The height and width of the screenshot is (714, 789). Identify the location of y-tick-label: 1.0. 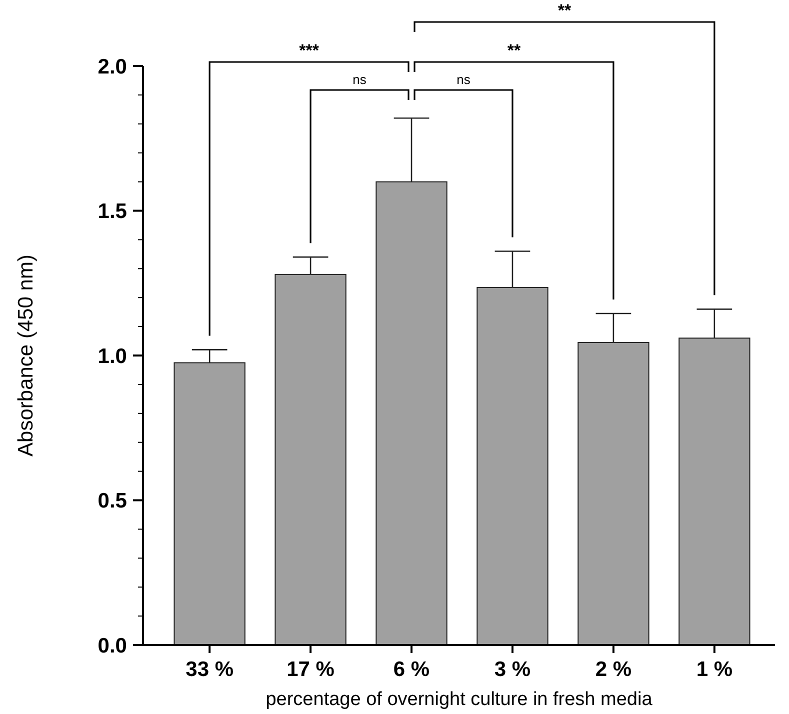
(112, 356).